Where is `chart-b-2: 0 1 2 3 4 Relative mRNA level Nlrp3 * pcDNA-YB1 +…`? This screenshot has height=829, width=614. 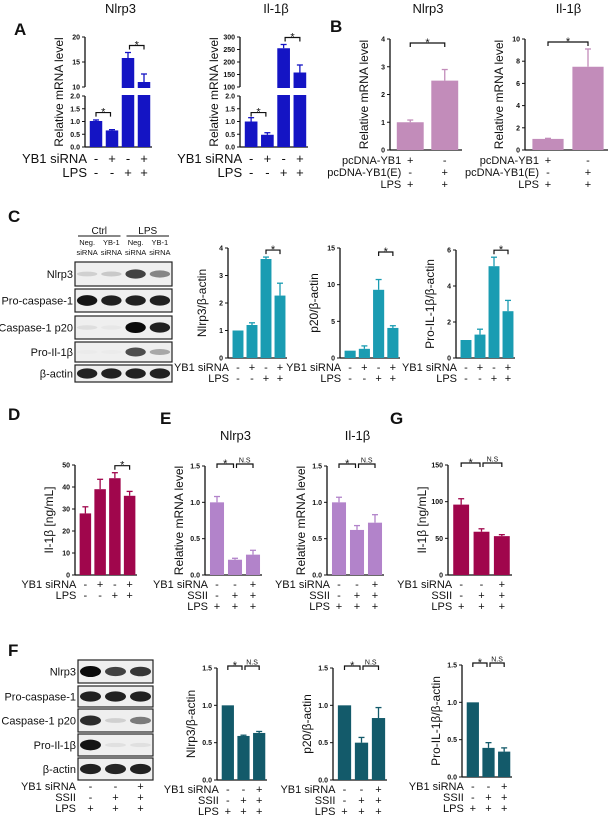
chart-b-2: 0 1 2 3 4 Relative mRNA level Nlrp3 * pcDNA-YB1 +… is located at coordinates (394, 96).